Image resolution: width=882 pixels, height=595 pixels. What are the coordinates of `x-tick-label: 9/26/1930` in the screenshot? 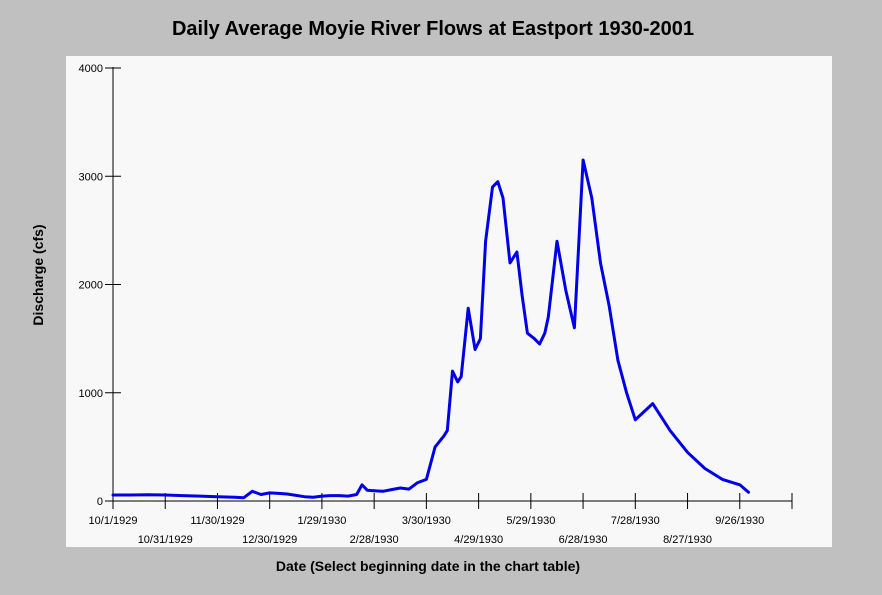 It's located at (739, 521).